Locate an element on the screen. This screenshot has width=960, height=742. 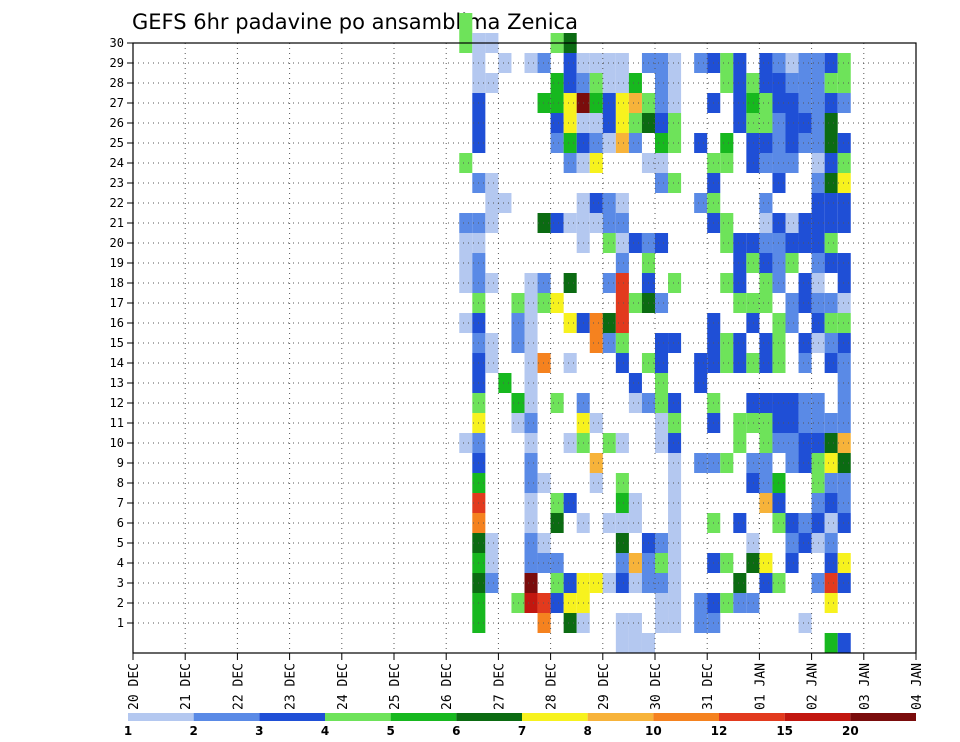
colorbar-swatch is located at coordinates (620, 717).